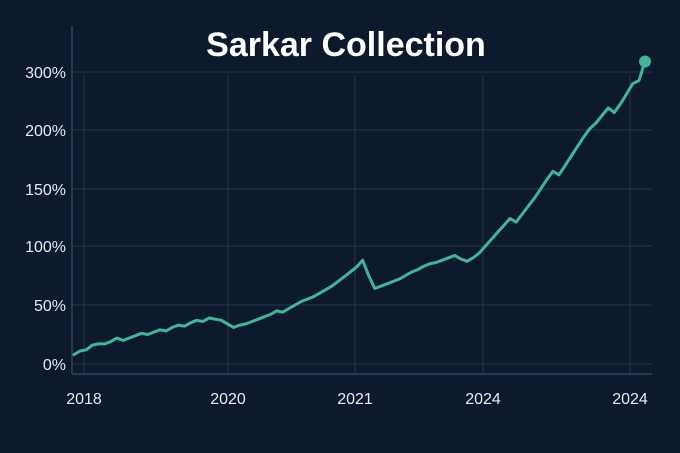 The height and width of the screenshot is (453, 680). What do you see at coordinates (355, 399) in the screenshot?
I see `x-tick-label: 2021` at bounding box center [355, 399].